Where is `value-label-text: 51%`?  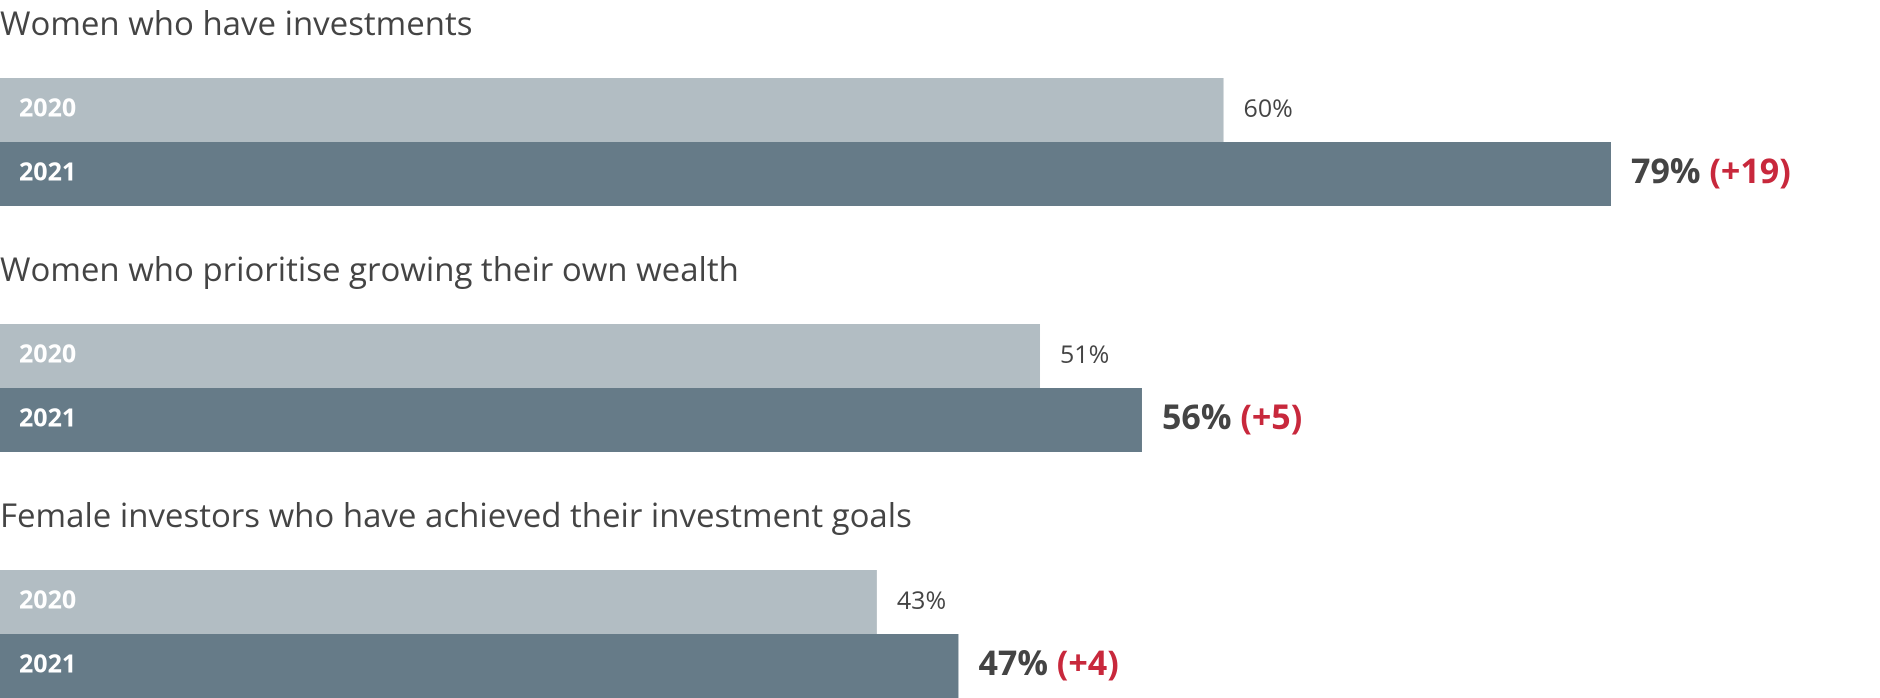 value-label-text: 51% is located at coordinates (1084, 354).